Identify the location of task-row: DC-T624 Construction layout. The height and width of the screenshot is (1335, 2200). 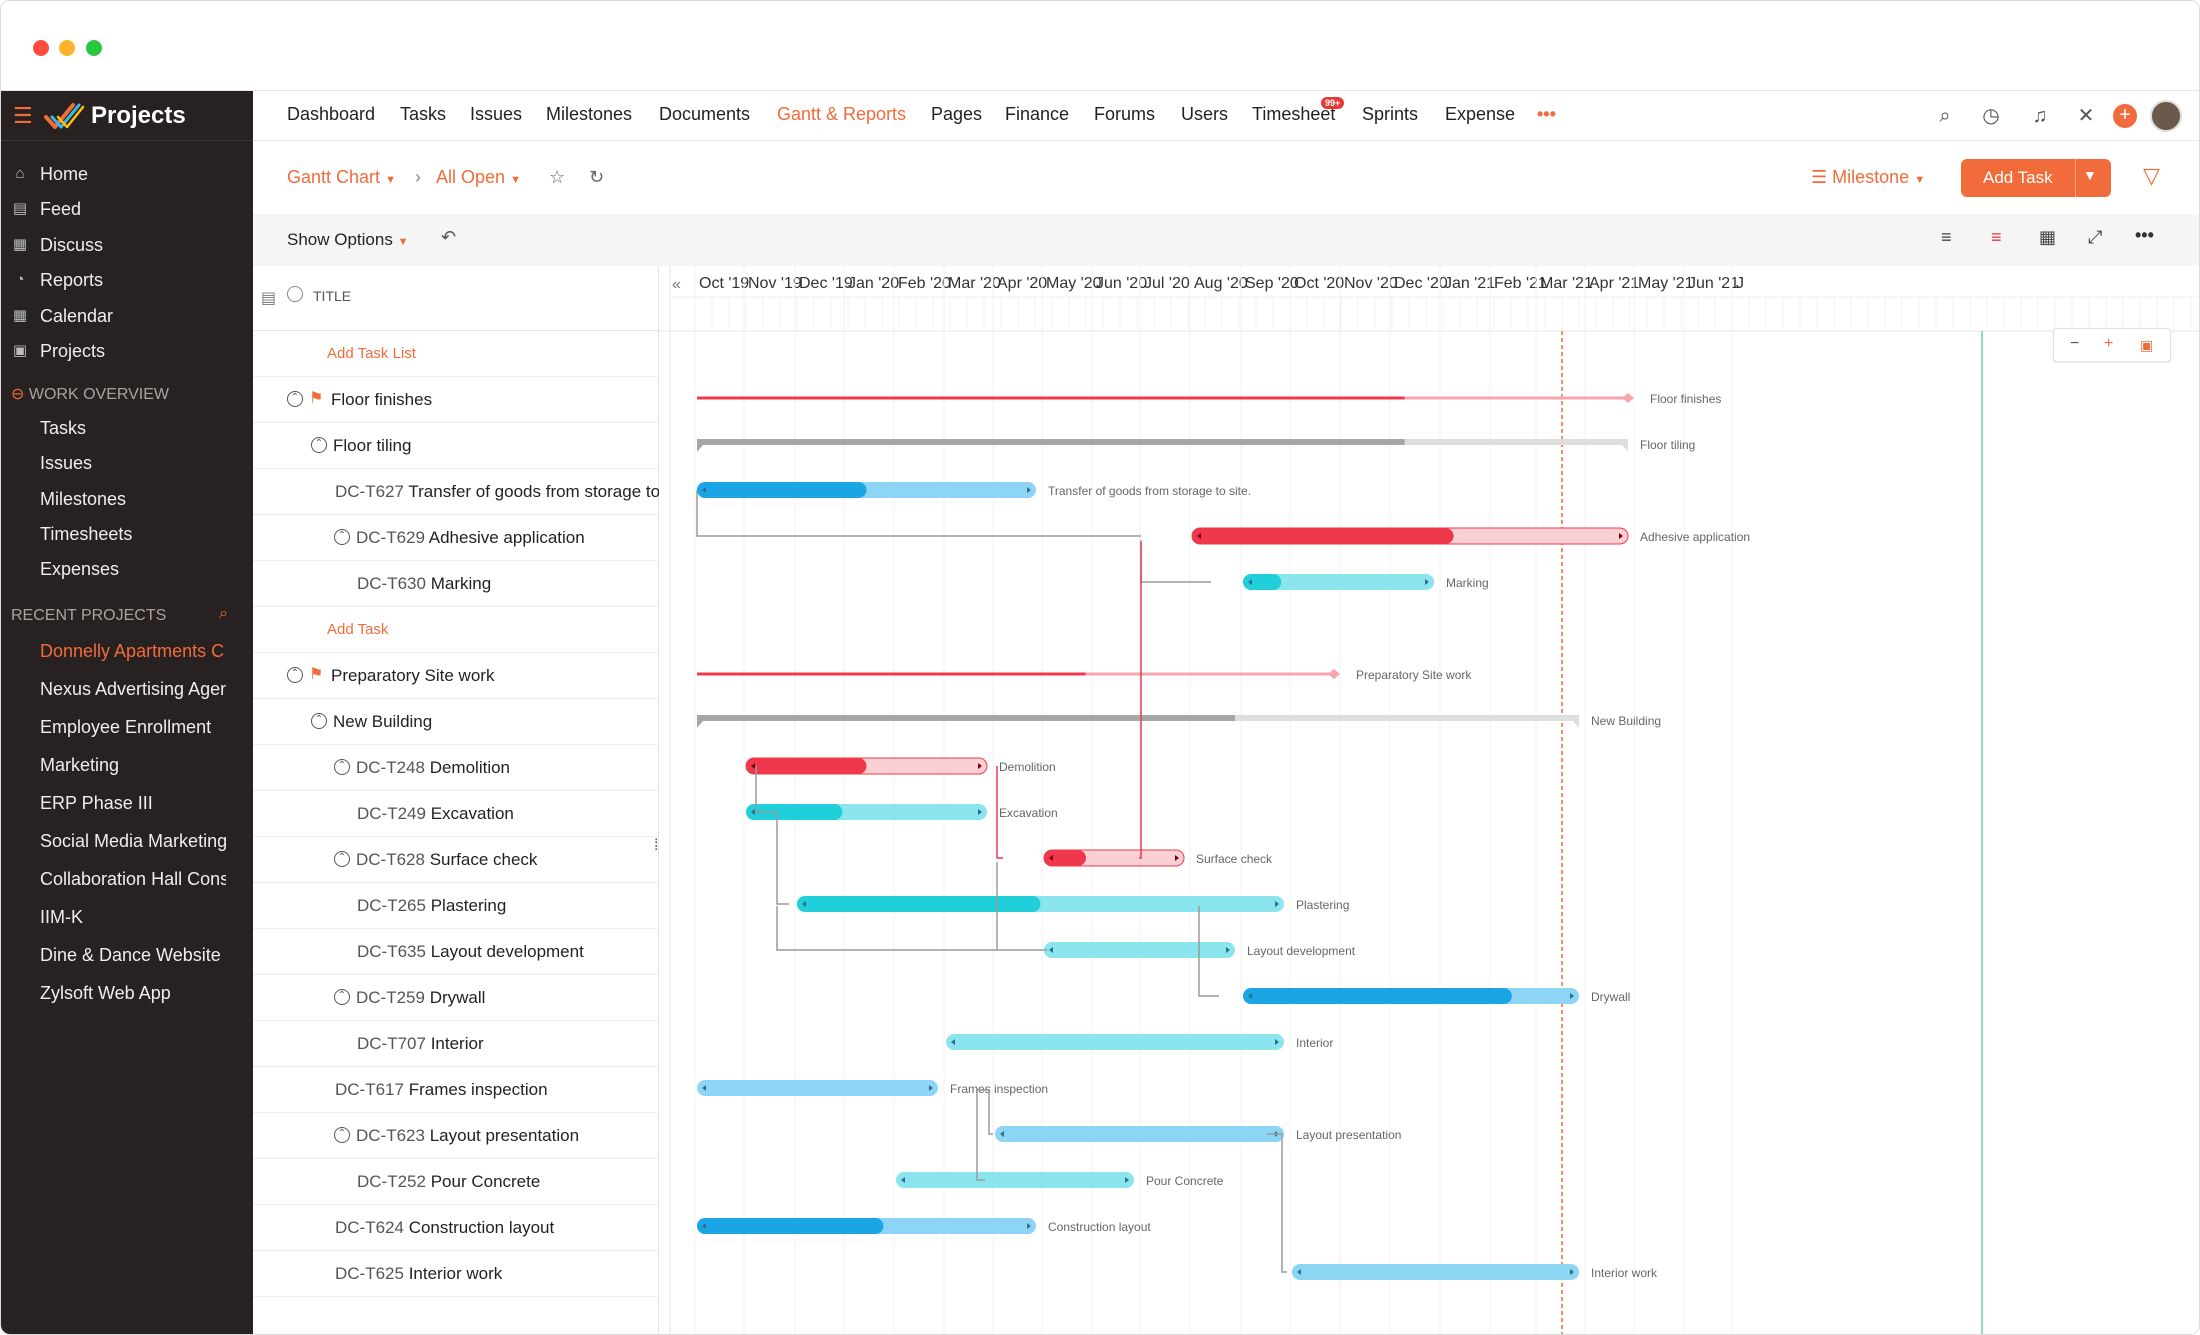
(456, 1228).